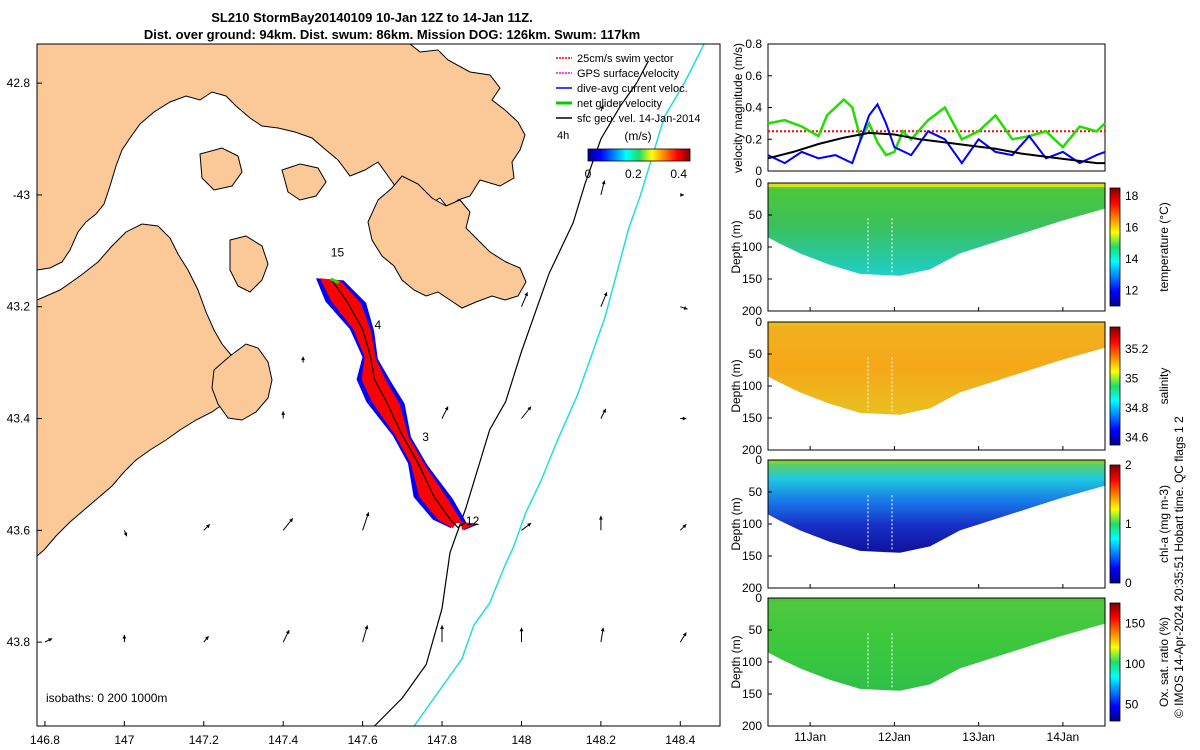 The height and width of the screenshot is (750, 1200). I want to click on velocity-y-tick-label: 0.2, so click(753, 139).